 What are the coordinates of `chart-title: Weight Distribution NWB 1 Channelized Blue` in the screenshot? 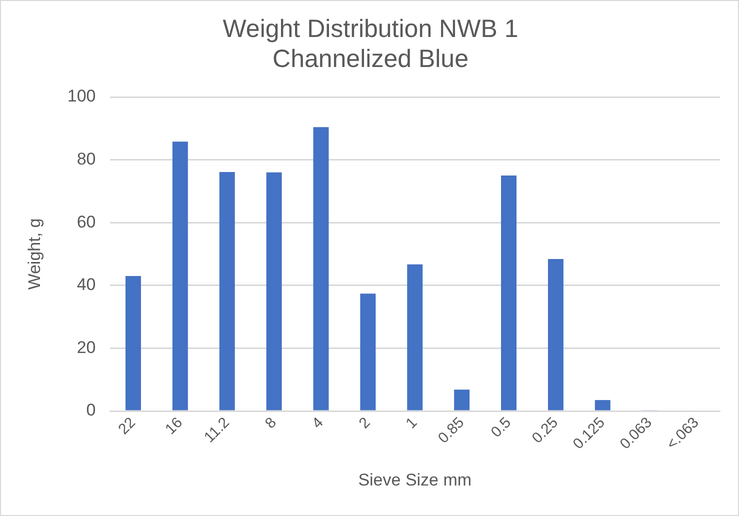 It's located at (370, 43).